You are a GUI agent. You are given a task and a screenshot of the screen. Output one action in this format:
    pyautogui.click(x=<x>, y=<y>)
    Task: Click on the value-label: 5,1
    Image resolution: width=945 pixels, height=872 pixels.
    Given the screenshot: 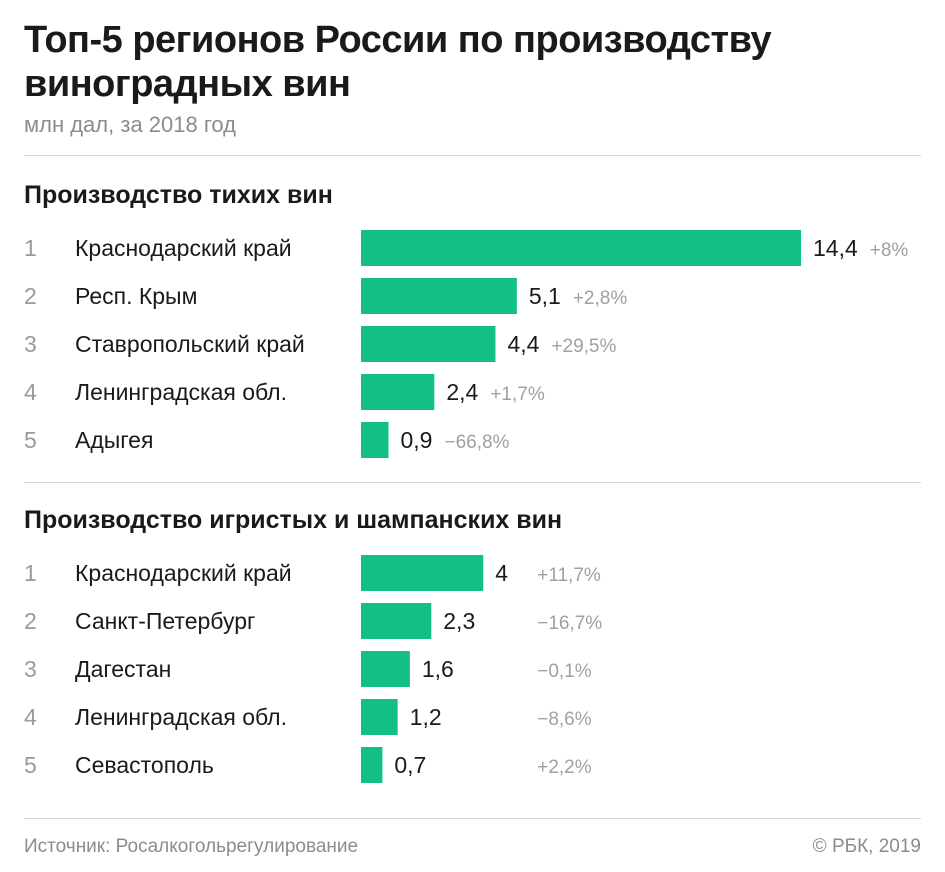 What is the action you would take?
    pyautogui.click(x=545, y=296)
    